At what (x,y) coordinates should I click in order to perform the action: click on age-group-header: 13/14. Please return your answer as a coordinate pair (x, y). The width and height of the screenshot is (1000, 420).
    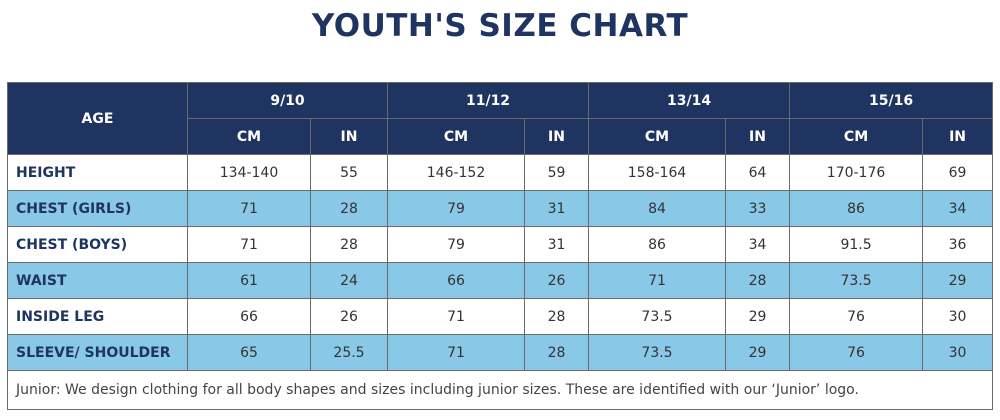
    Looking at the image, I should click on (689, 100).